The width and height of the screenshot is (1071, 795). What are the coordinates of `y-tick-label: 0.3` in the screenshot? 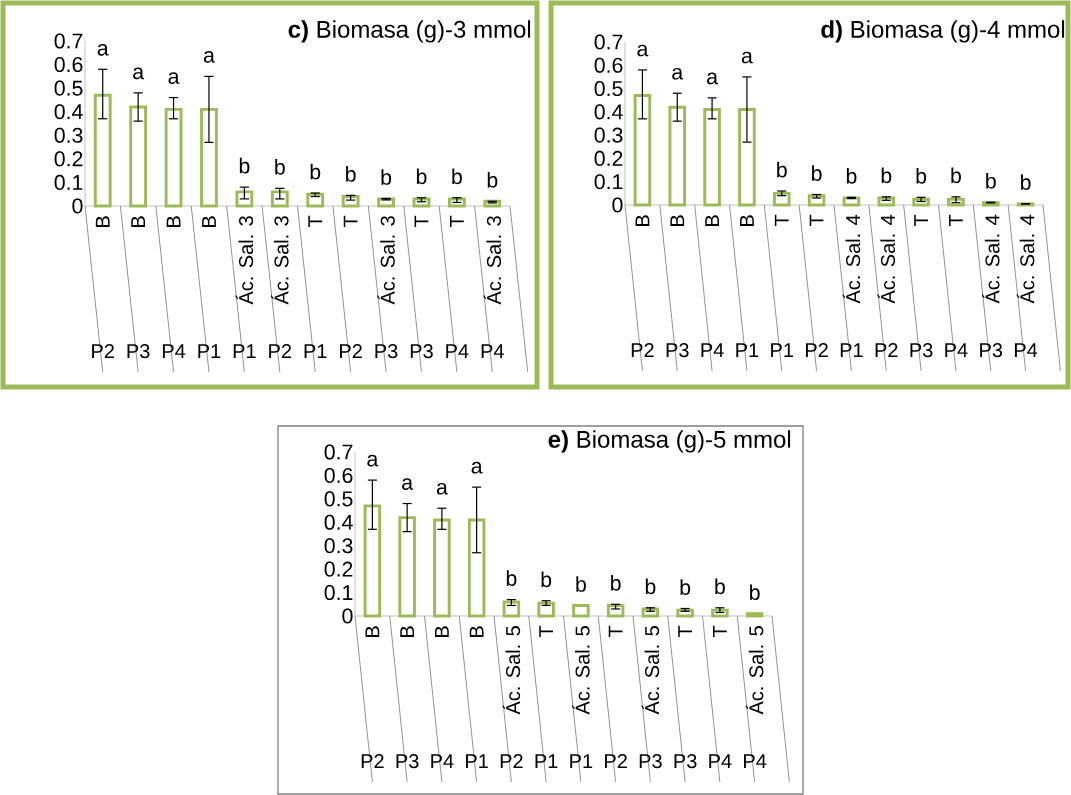 It's located at (68, 135).